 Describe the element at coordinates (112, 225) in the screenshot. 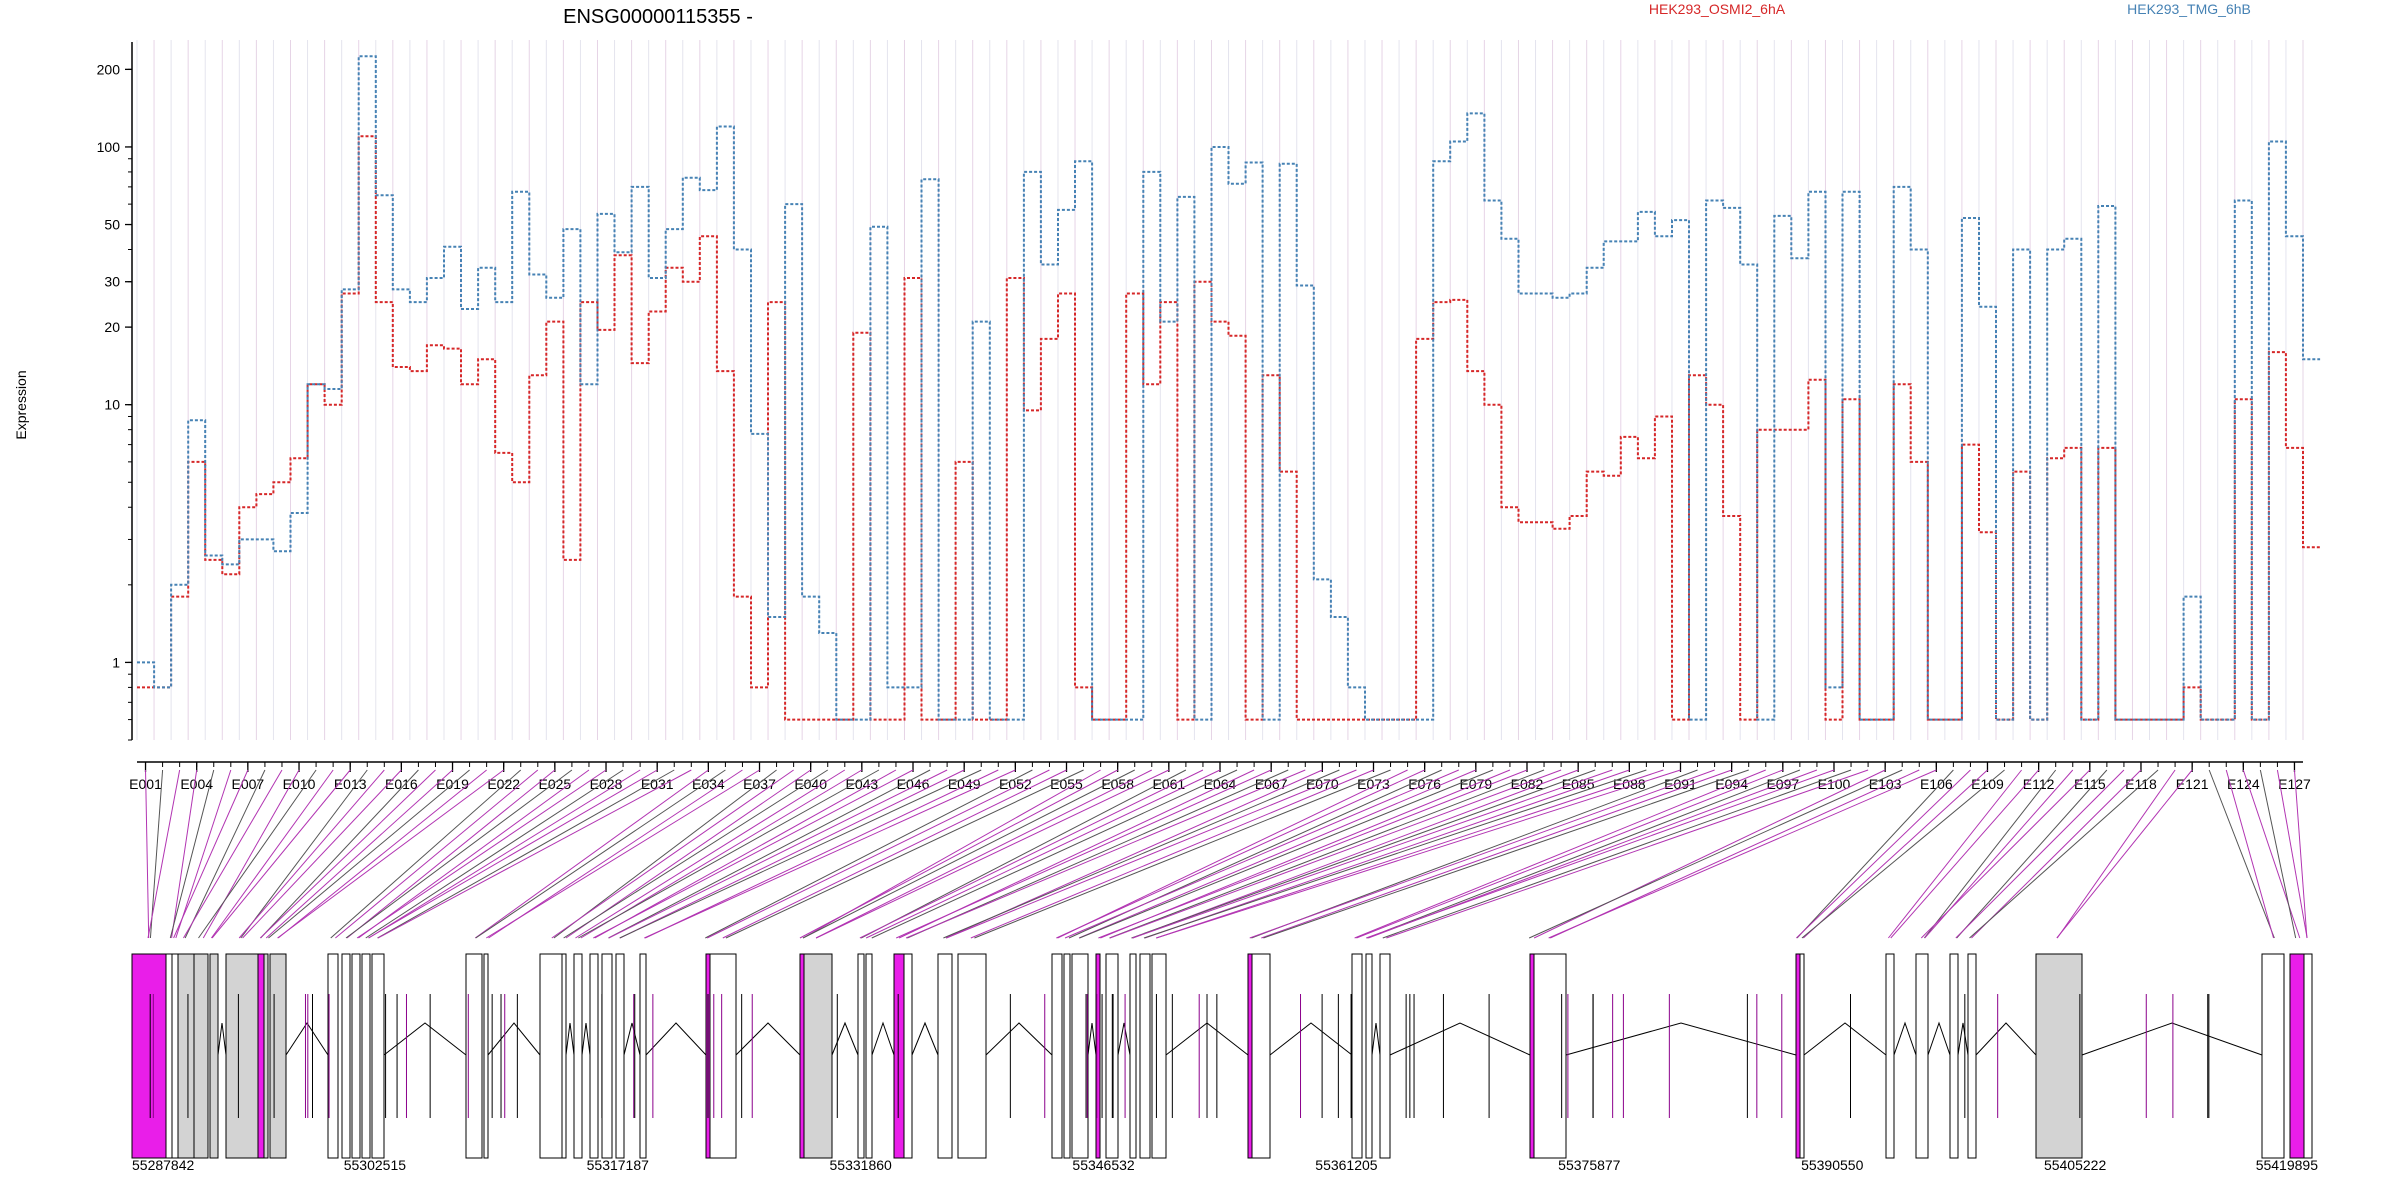

I see `y-tick-label: 50` at that location.